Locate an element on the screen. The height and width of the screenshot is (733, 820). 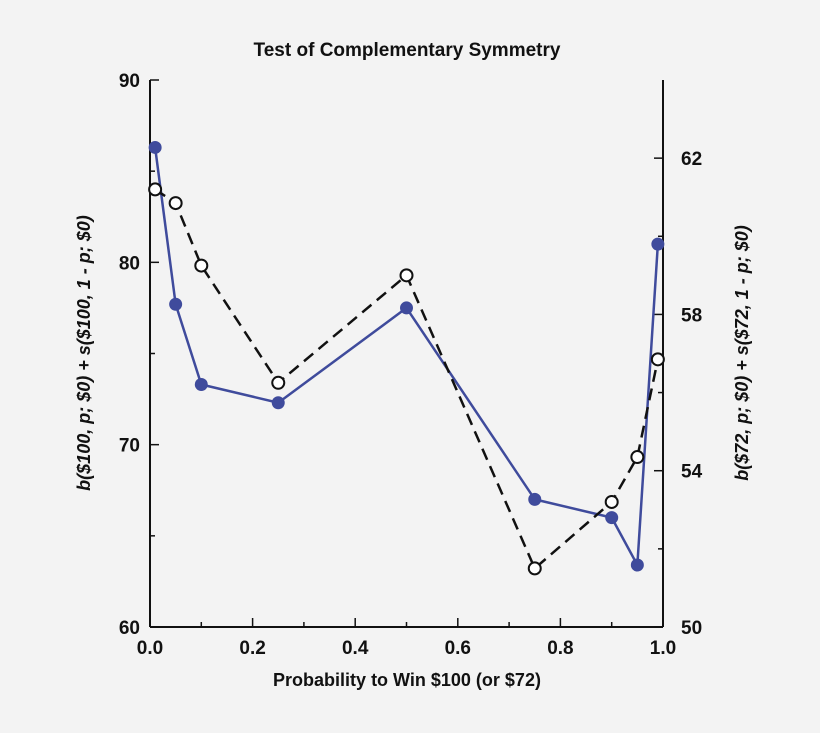
y-left-tick-label: 80 is located at coordinates (129, 263).